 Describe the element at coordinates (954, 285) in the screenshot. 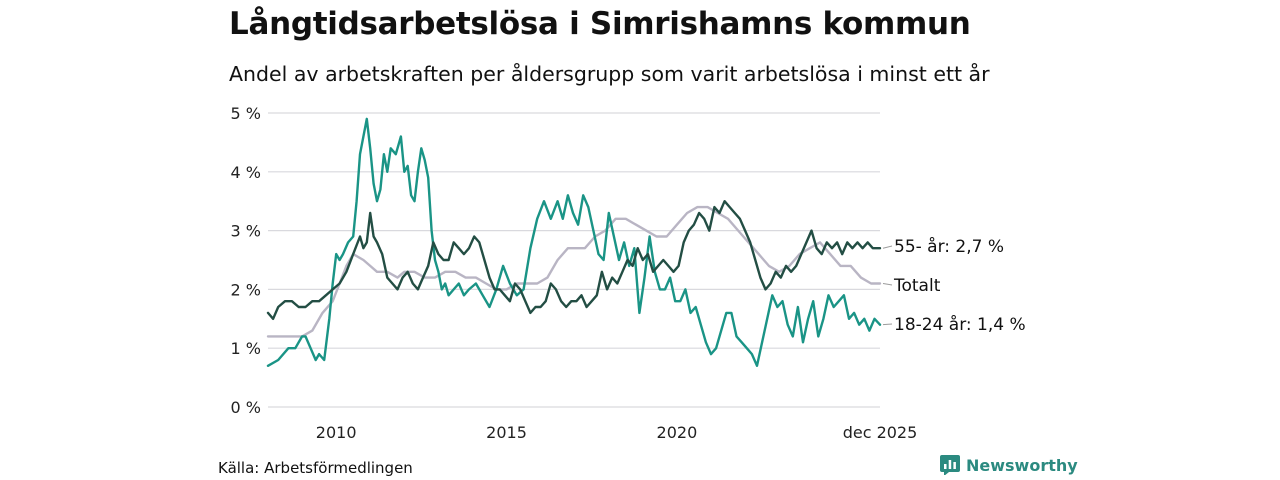

I see `series-end-labels: Totalt 18-24 år: 1,4 % 55- år: 2,7 %` at that location.